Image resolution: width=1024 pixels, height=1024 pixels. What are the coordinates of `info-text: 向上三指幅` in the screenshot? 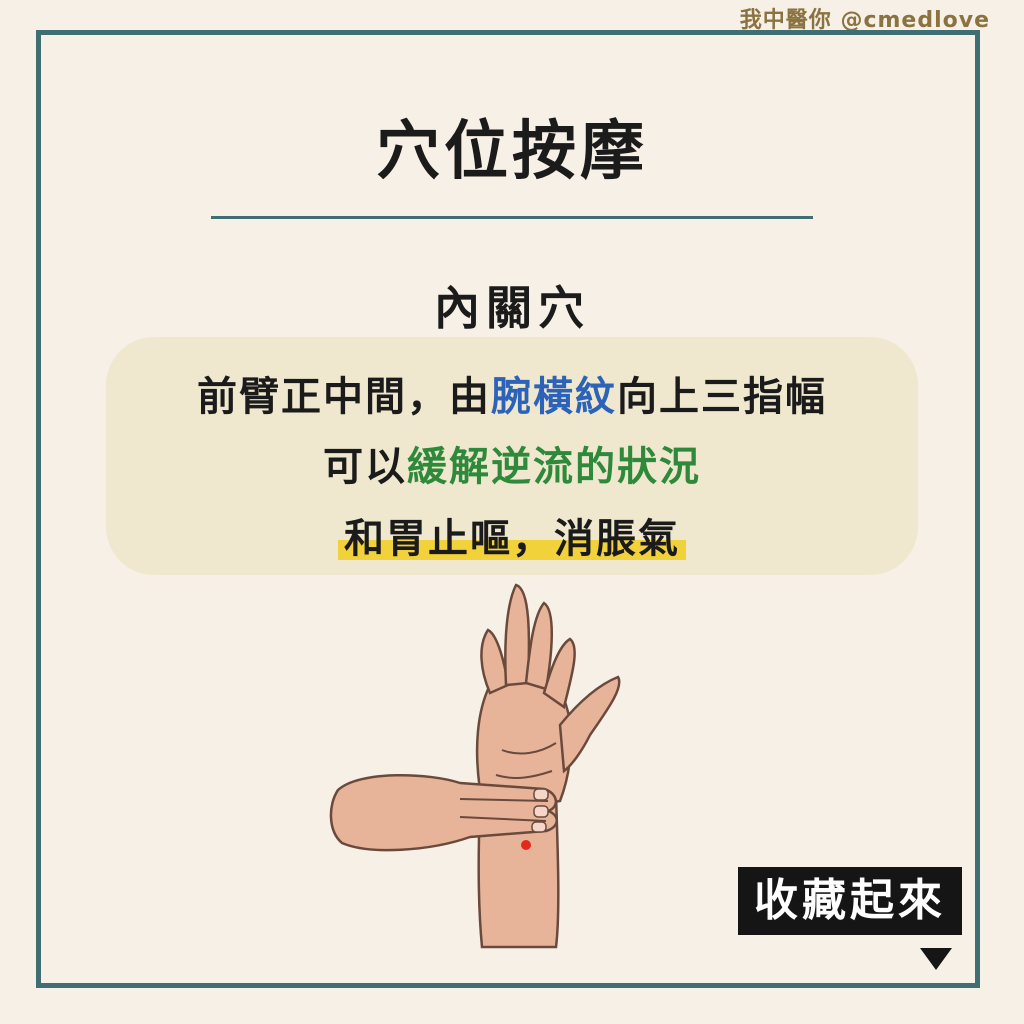 It's located at (722, 397).